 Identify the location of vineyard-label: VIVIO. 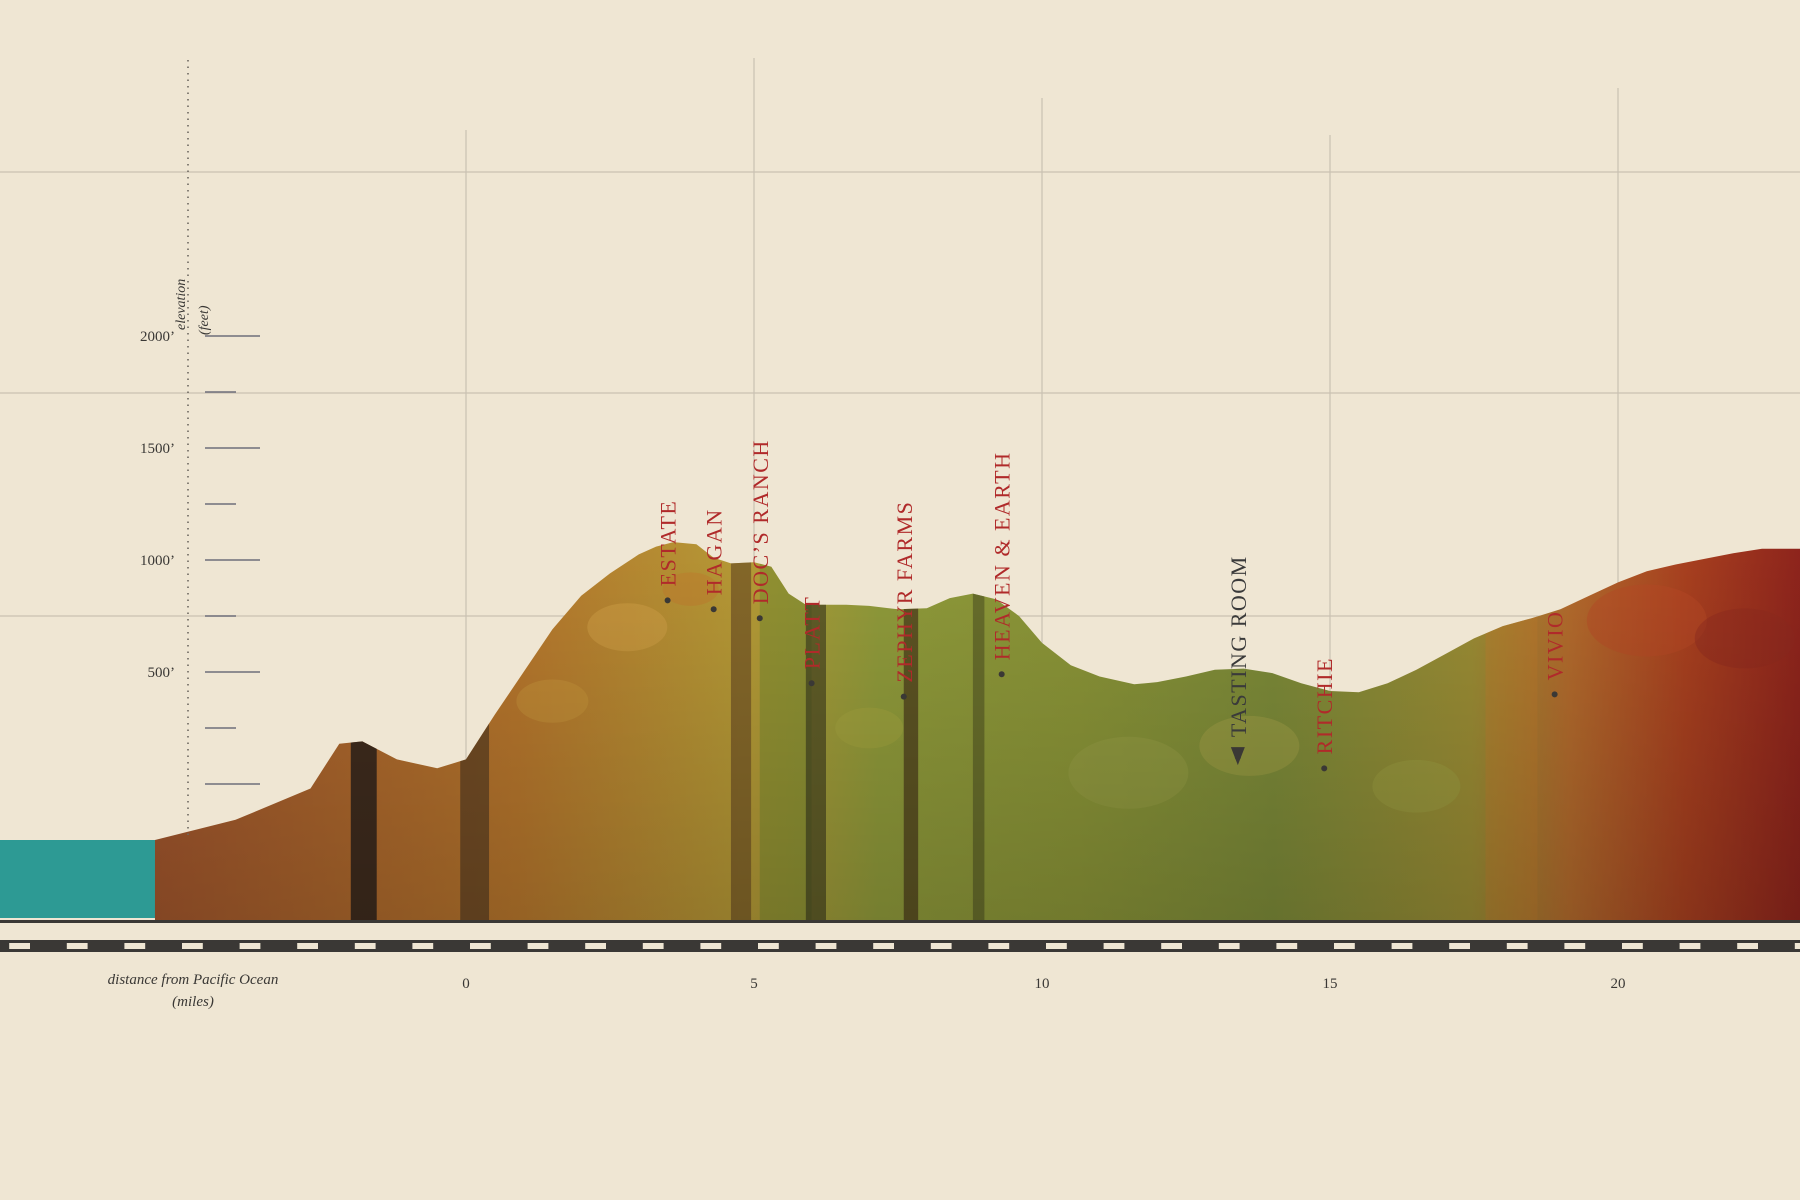
(1555, 654).